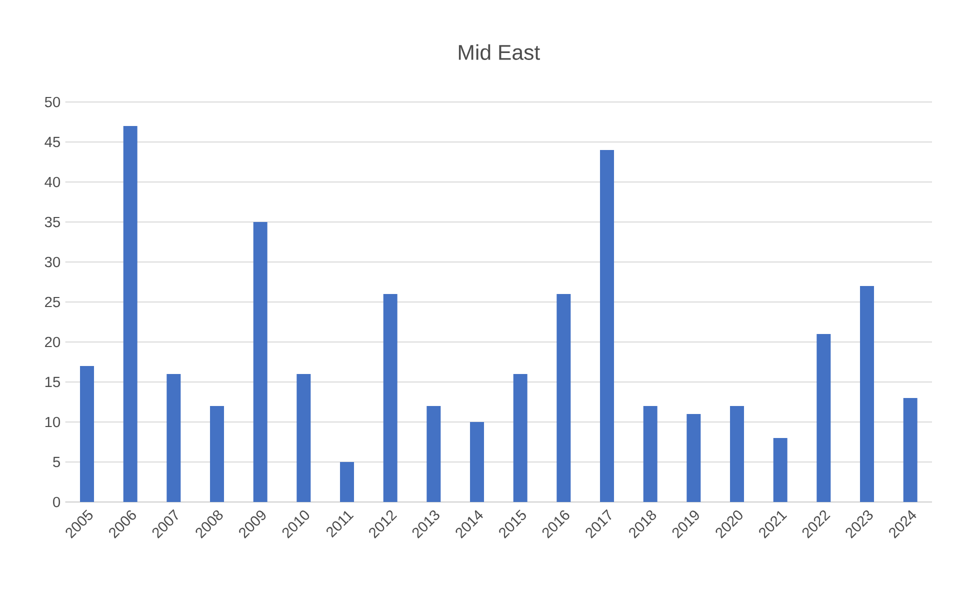 This screenshot has width=960, height=590. Describe the element at coordinates (52, 102) in the screenshot. I see `y-tick-label: 50` at that location.